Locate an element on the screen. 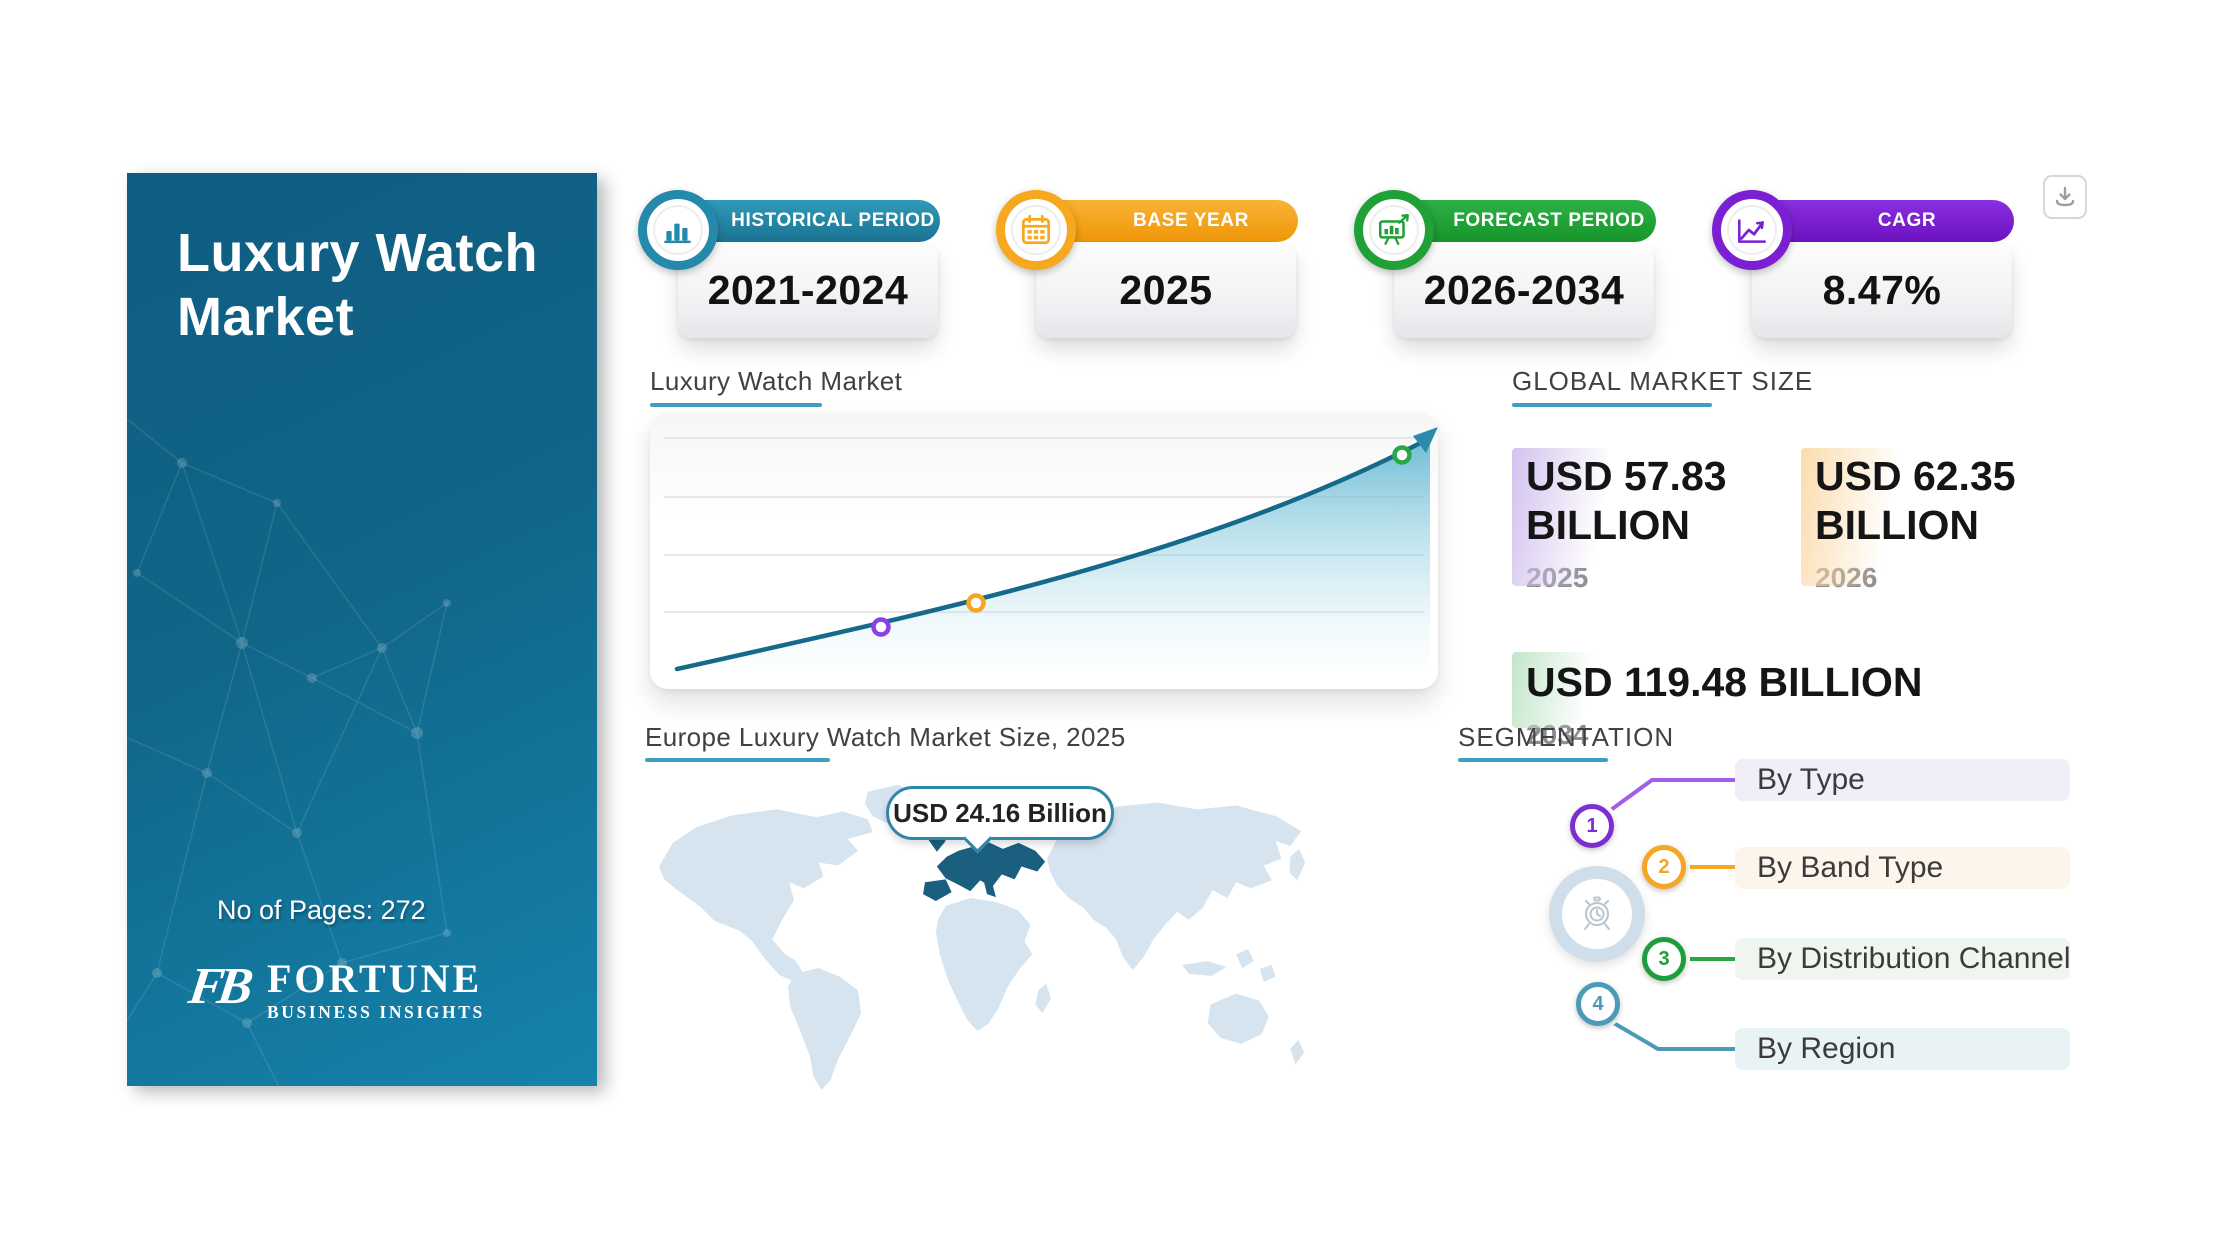 This screenshot has width=2240, height=1260. marker-2034 is located at coordinates (1402, 455).